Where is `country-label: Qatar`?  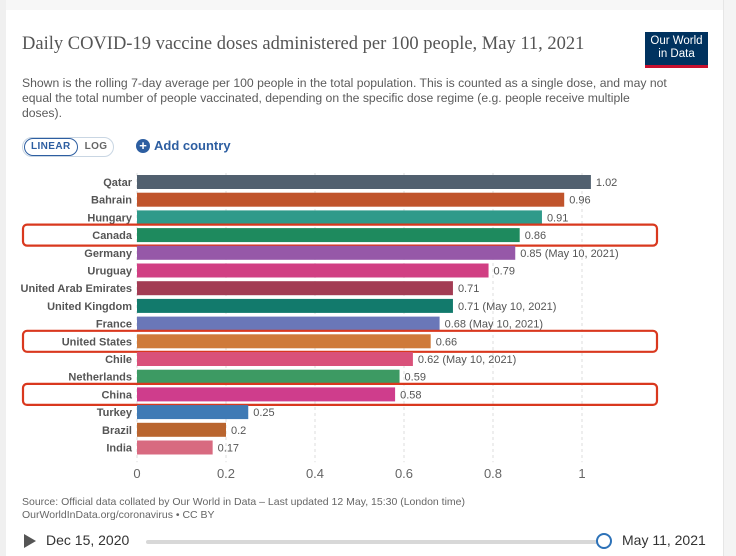 country-label: Qatar is located at coordinates (117, 183).